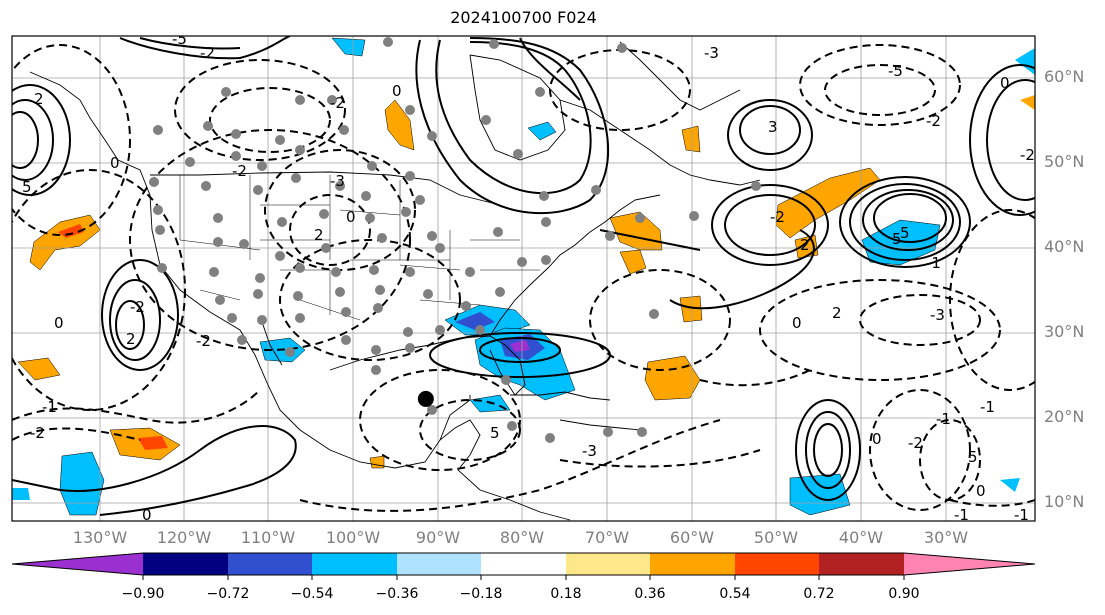 The width and height of the screenshot is (1105, 615). Describe the element at coordinates (946, 537) in the screenshot. I see `lon-label: 30°W` at that location.